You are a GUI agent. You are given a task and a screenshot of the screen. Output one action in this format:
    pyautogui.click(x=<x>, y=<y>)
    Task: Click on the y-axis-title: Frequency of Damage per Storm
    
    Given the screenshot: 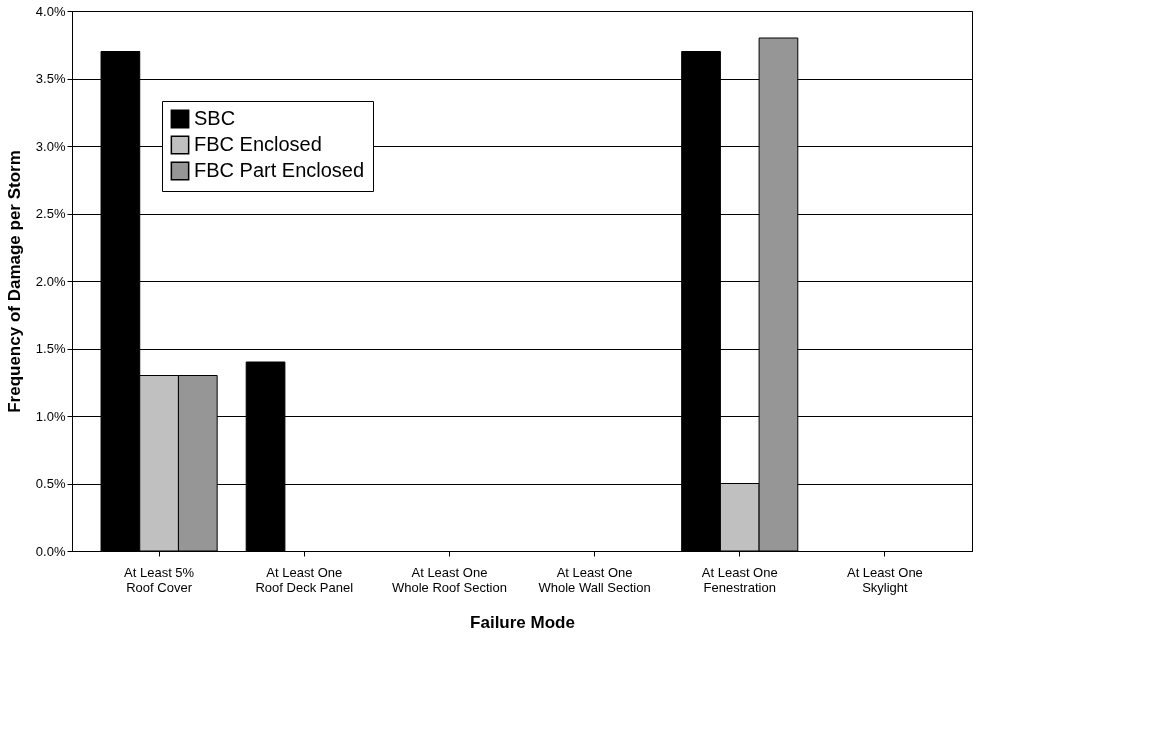 What is the action you would take?
    pyautogui.click(x=14, y=281)
    